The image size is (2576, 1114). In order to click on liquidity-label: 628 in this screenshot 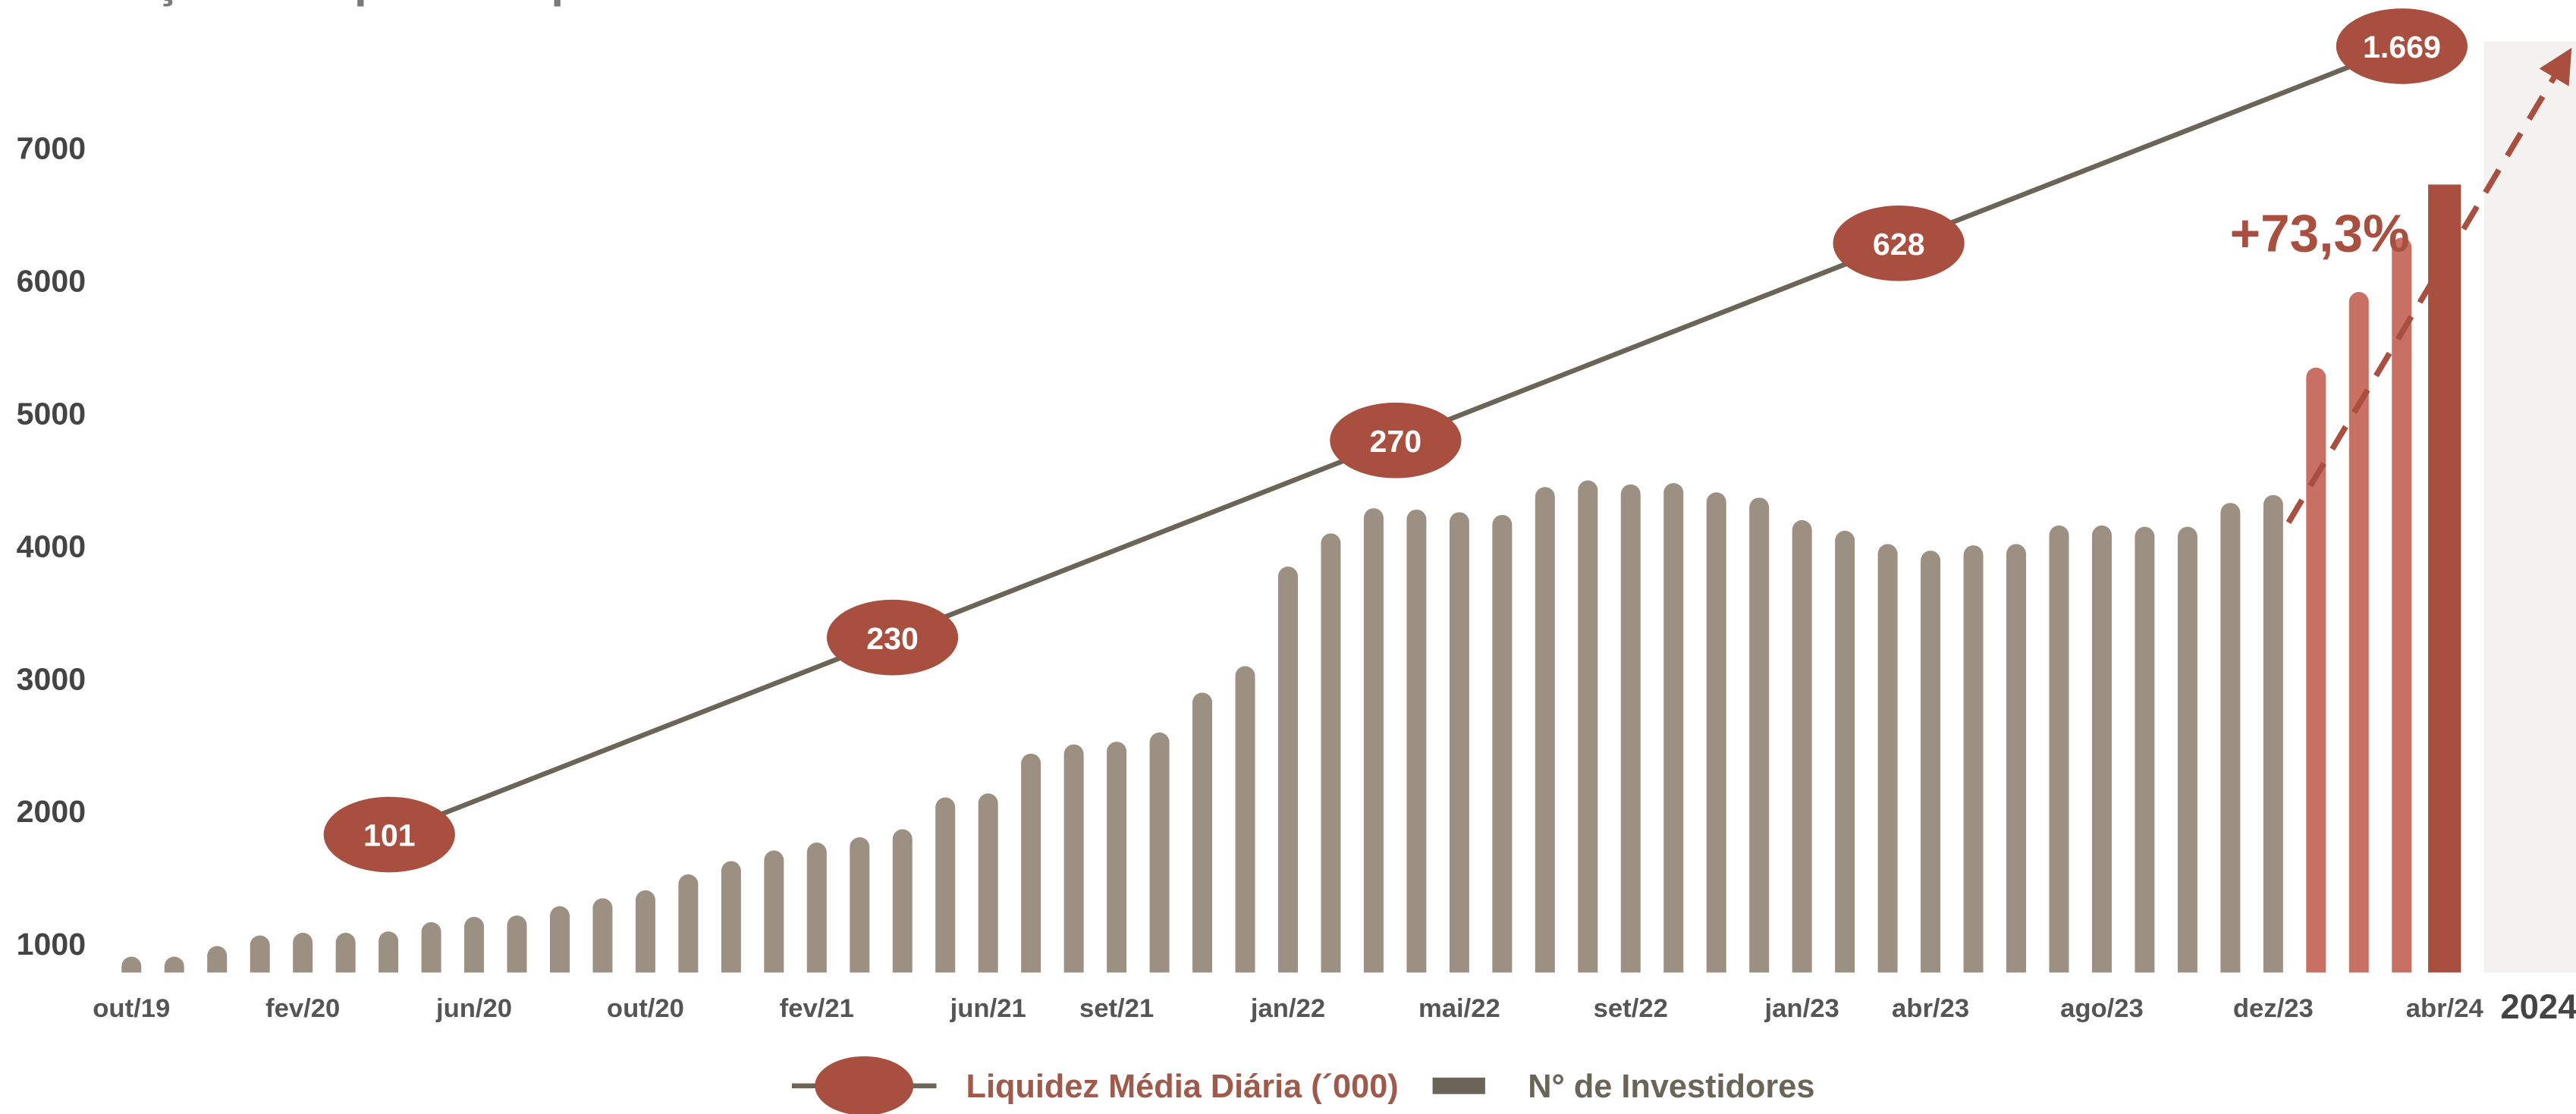, I will do `click(1899, 245)`.